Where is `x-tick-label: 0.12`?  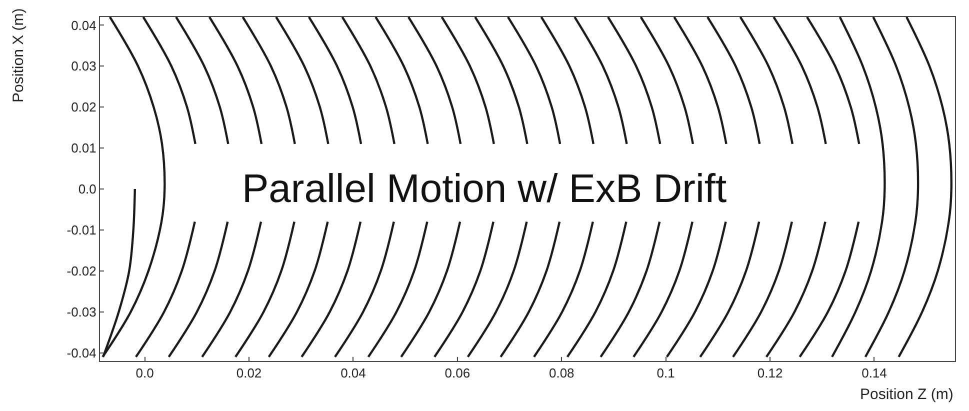 x-tick-label: 0.12 is located at coordinates (770, 373).